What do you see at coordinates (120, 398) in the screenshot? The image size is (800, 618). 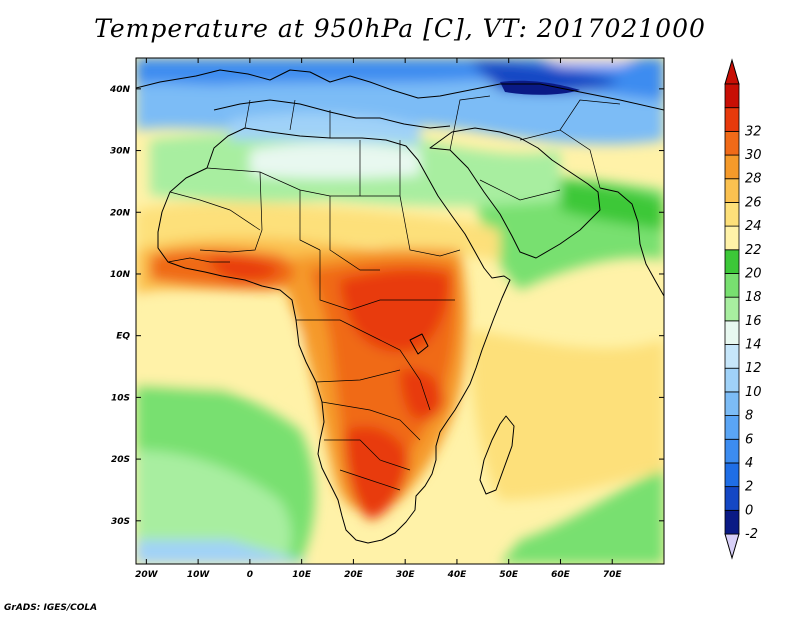 I see `lat-tick-label: 10S` at bounding box center [120, 398].